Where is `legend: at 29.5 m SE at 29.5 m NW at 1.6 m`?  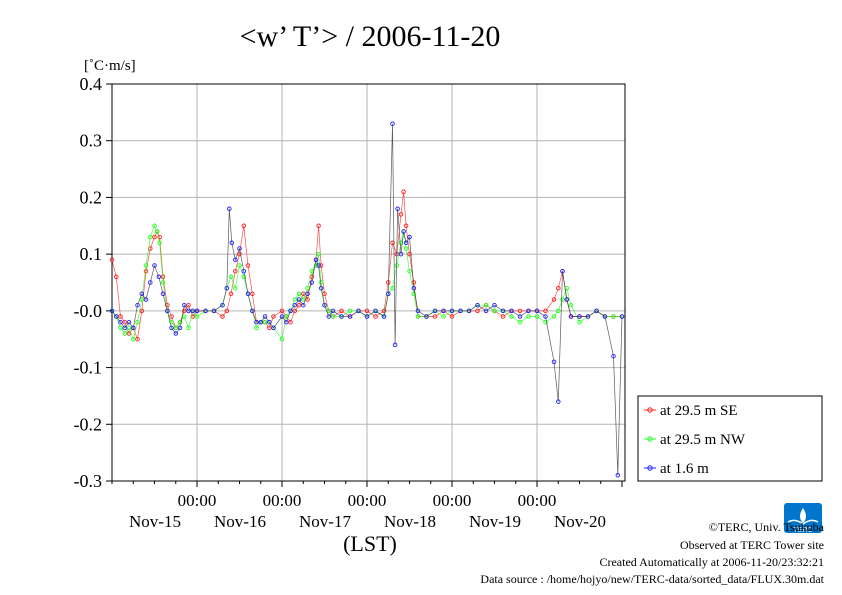 legend: at 29.5 m SE at 29.5 m NW at 1.6 m is located at coordinates (730, 438).